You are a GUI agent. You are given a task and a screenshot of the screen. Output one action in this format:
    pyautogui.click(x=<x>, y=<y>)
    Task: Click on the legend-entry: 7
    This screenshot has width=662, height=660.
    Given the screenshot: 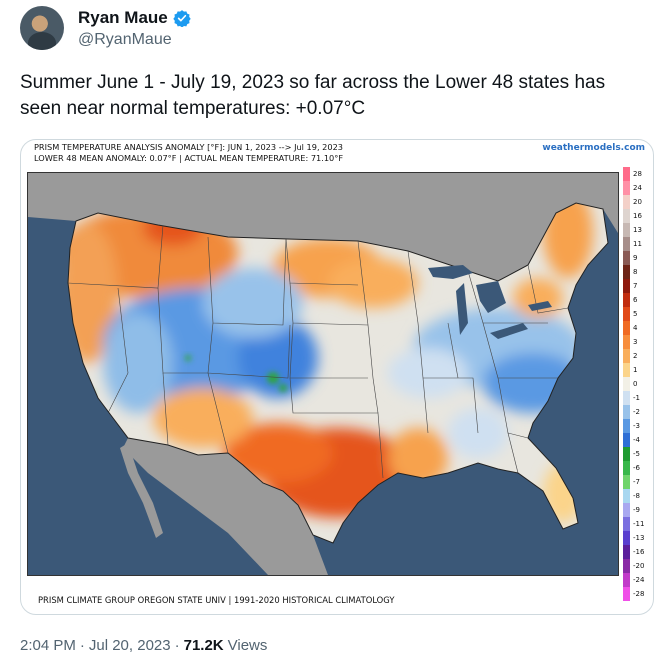 What is the action you would take?
    pyautogui.click(x=636, y=286)
    